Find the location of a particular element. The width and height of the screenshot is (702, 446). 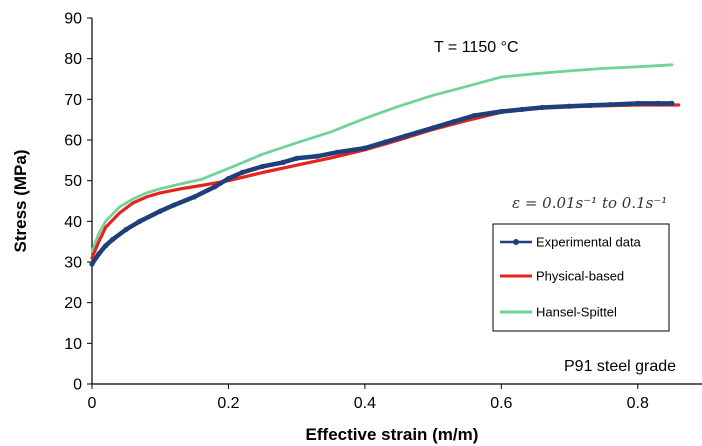

y-tick-label: 30 is located at coordinates (73, 263).